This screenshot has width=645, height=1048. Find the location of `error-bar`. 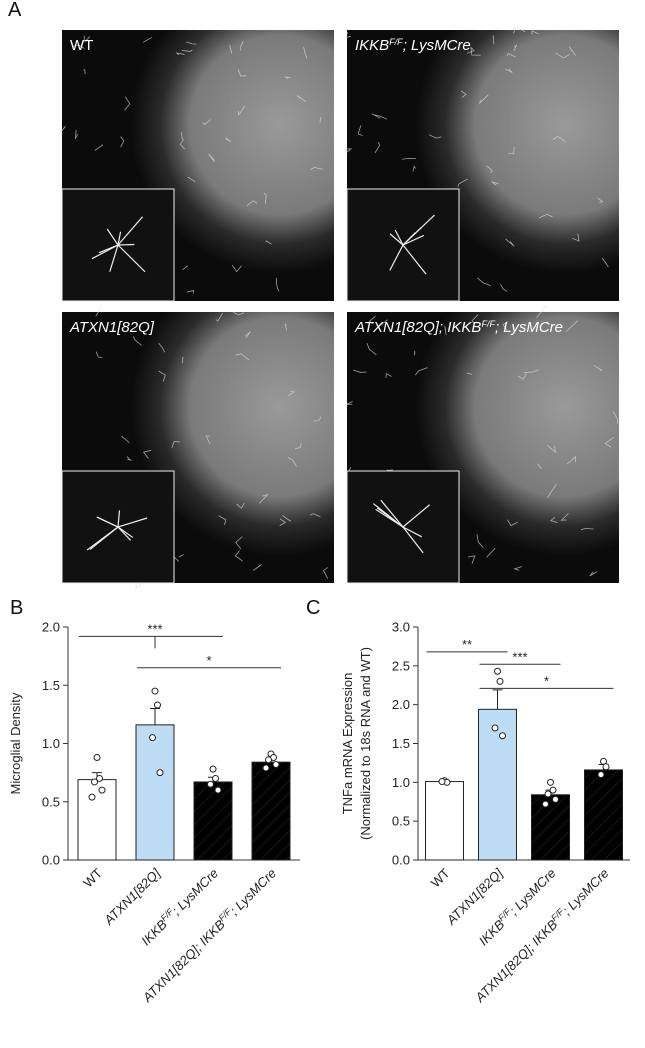

error-bar is located at coordinates (497, 699).